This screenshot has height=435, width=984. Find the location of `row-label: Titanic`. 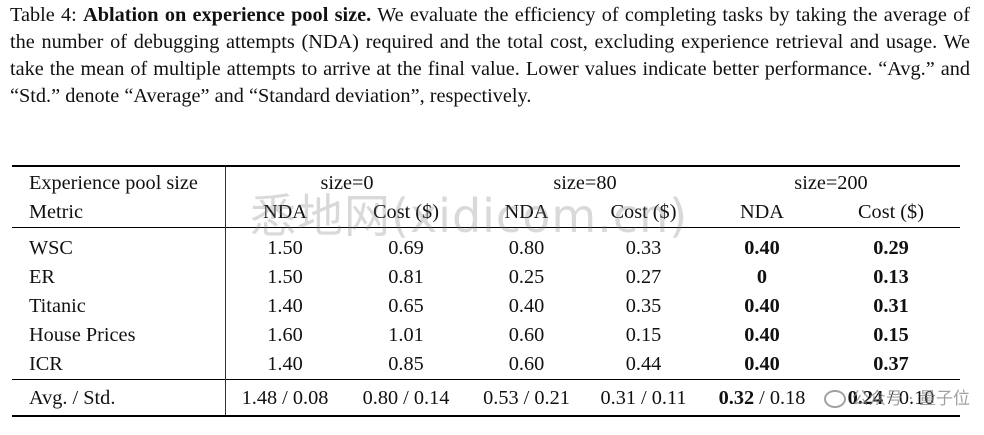

row-label: Titanic is located at coordinates (119, 306).